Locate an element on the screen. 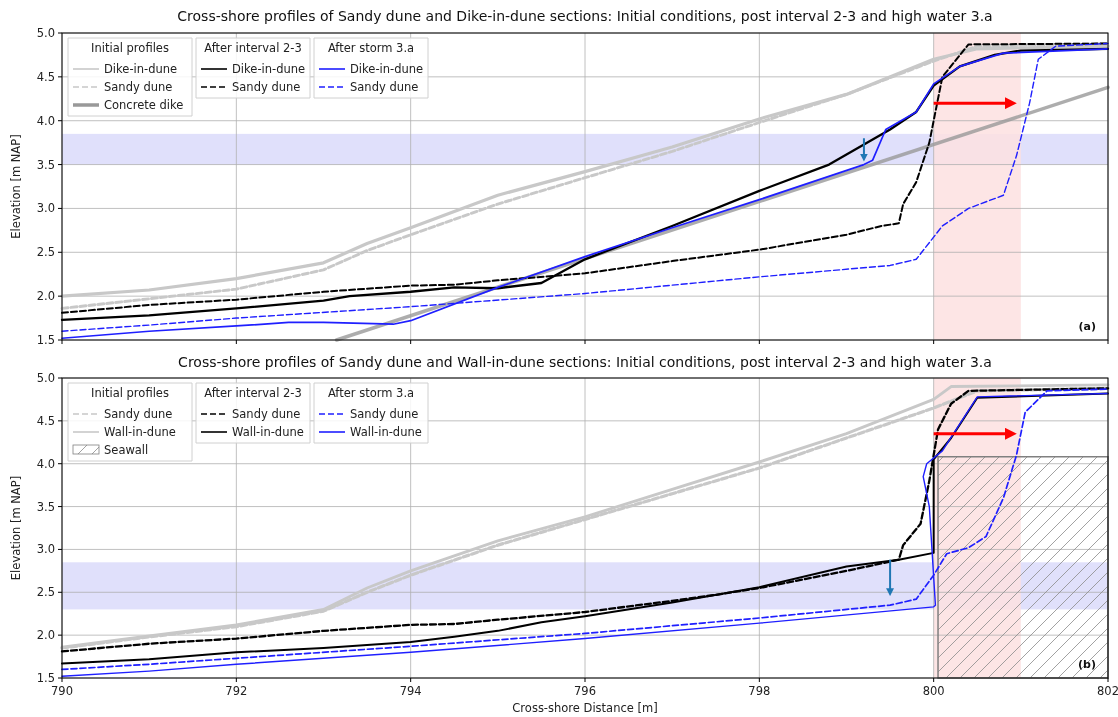  annotation: (b) is located at coordinates (1087, 664).